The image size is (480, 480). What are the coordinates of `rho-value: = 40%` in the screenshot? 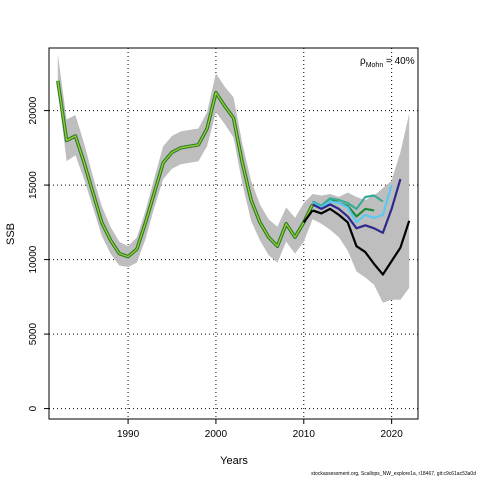 It's located at (399, 61).